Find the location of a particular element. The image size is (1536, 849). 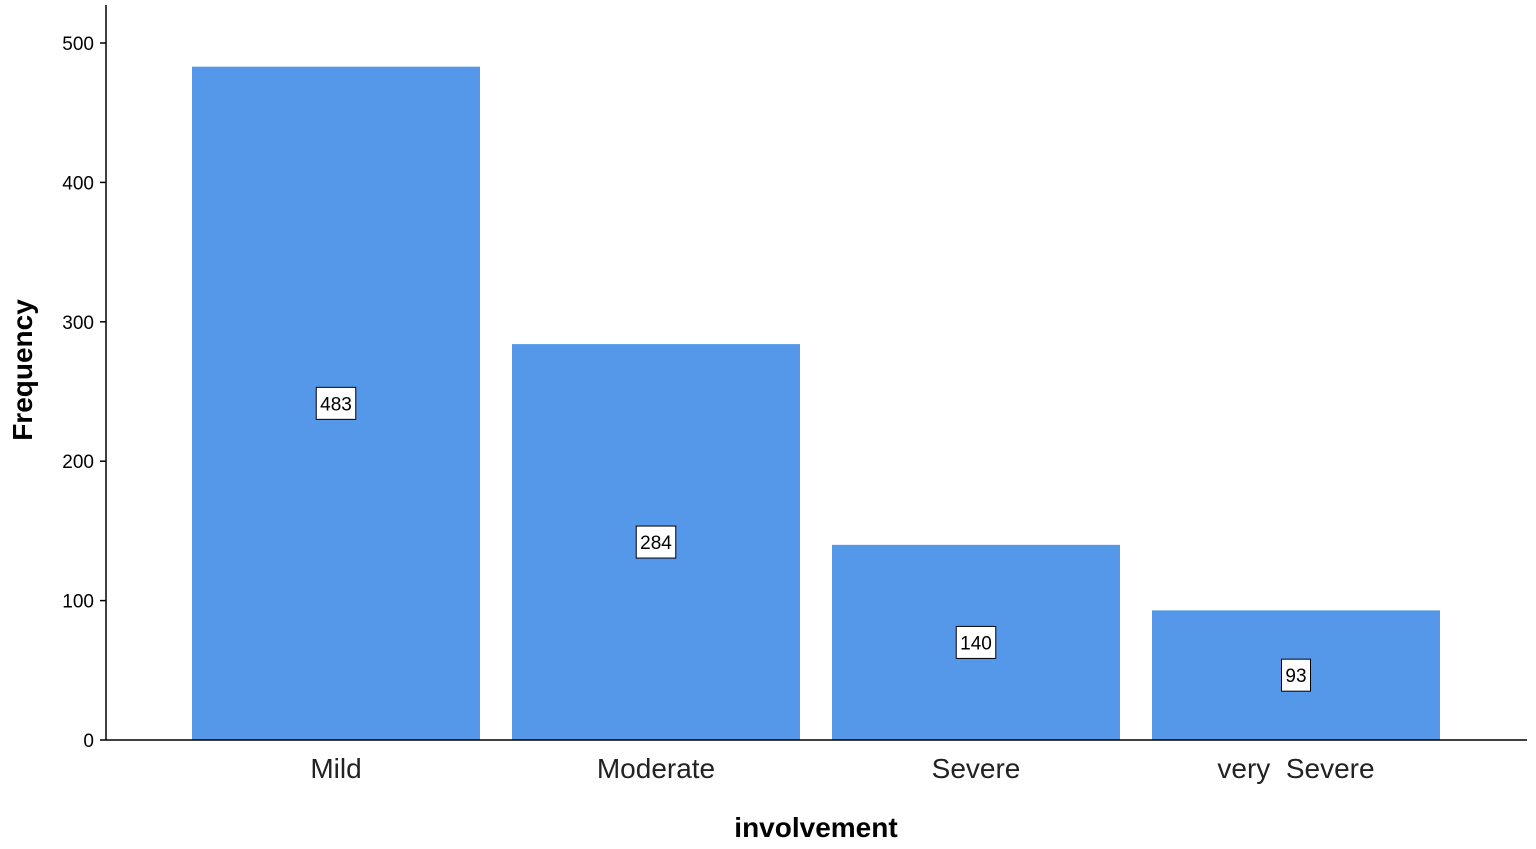

category-label: Severe is located at coordinates (976, 768).